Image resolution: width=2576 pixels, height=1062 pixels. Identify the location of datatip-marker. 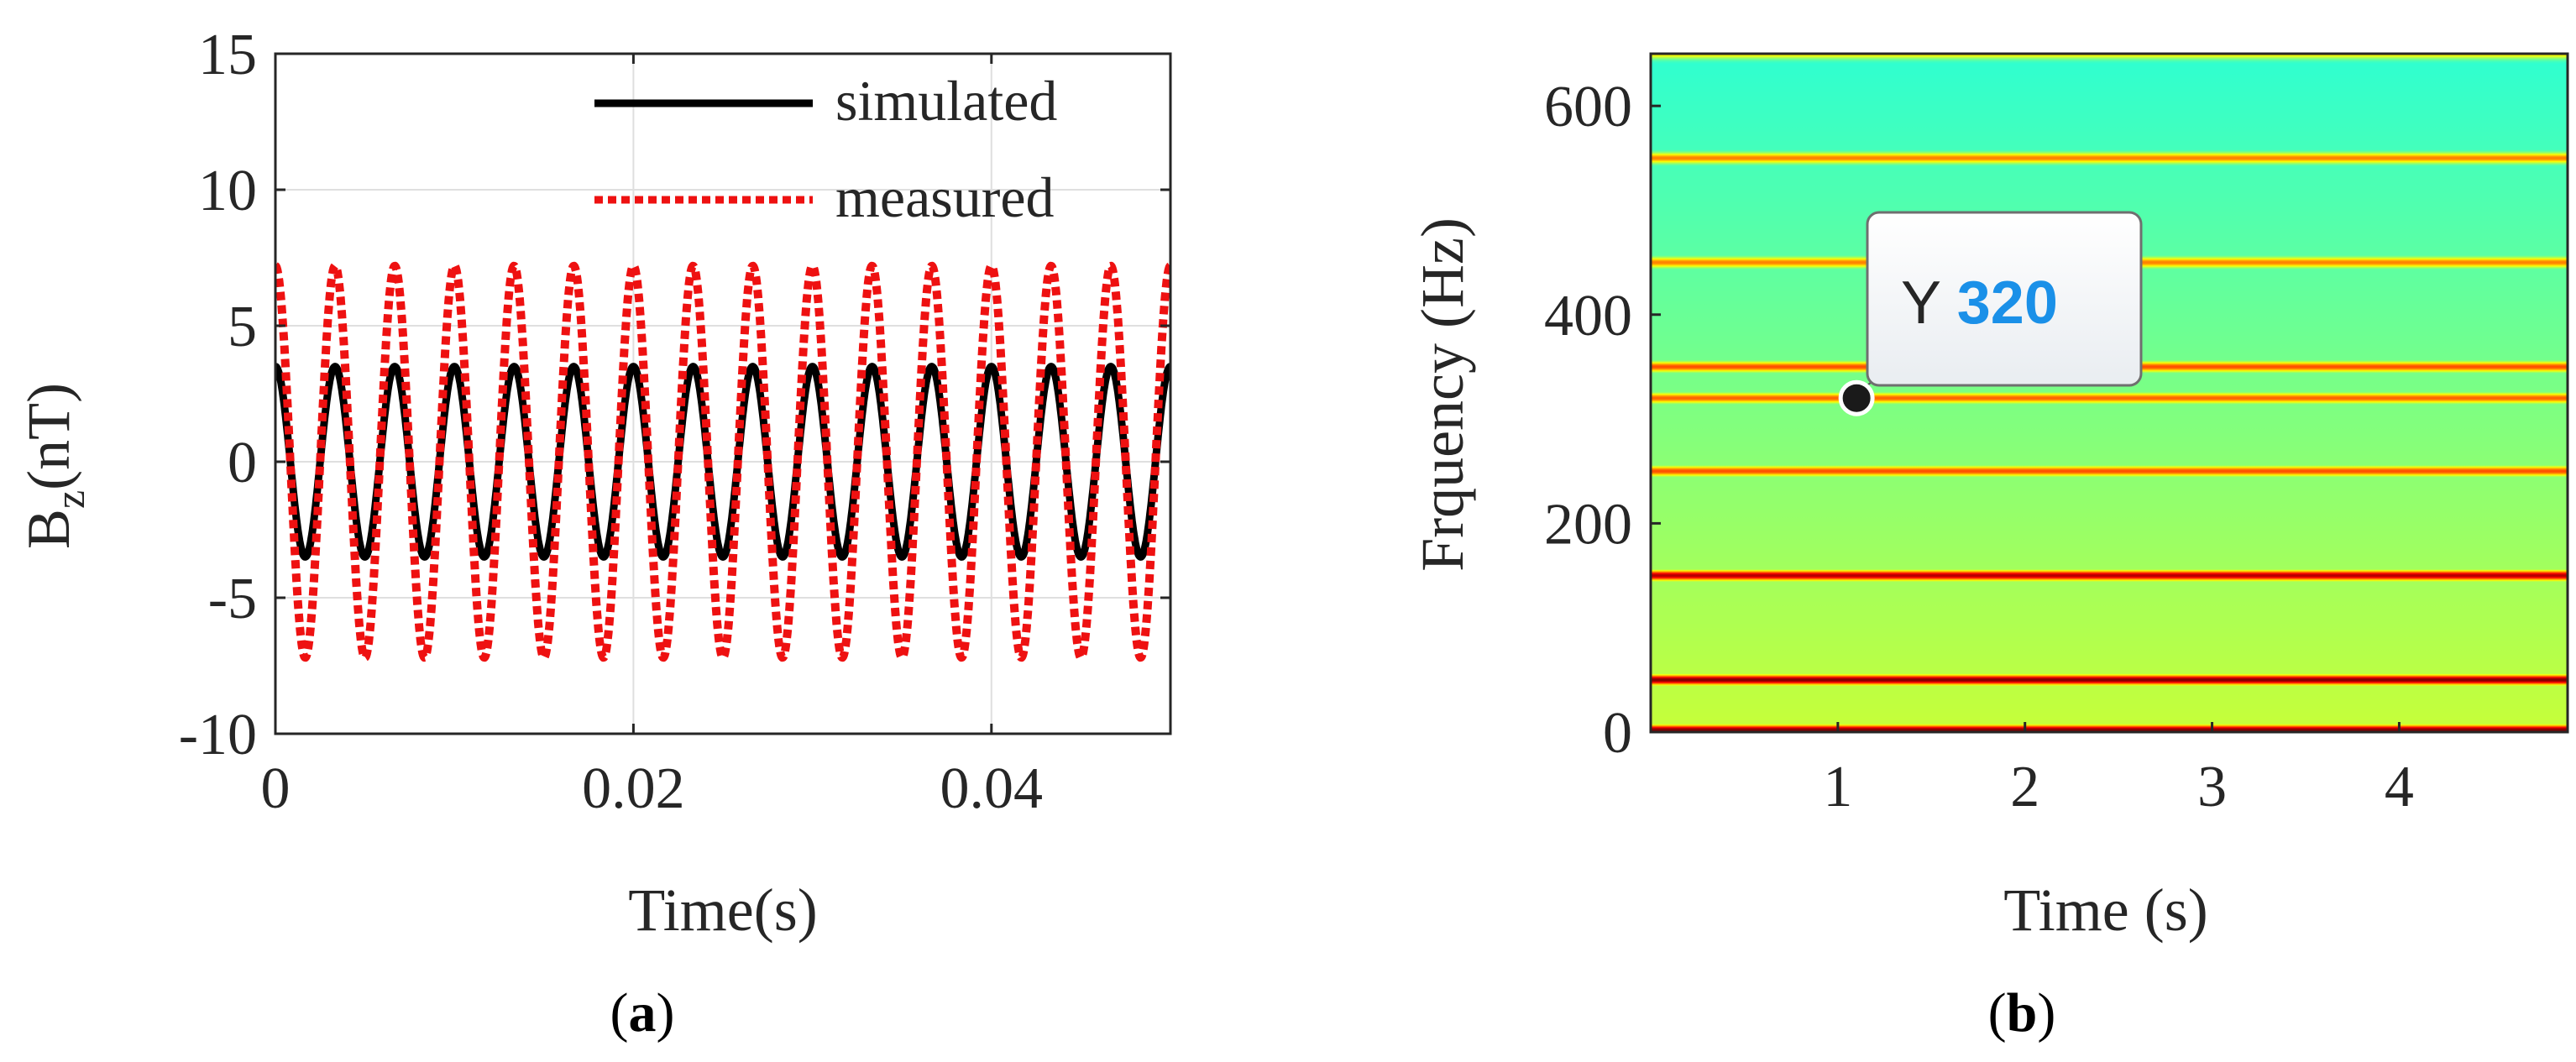
(1857, 398).